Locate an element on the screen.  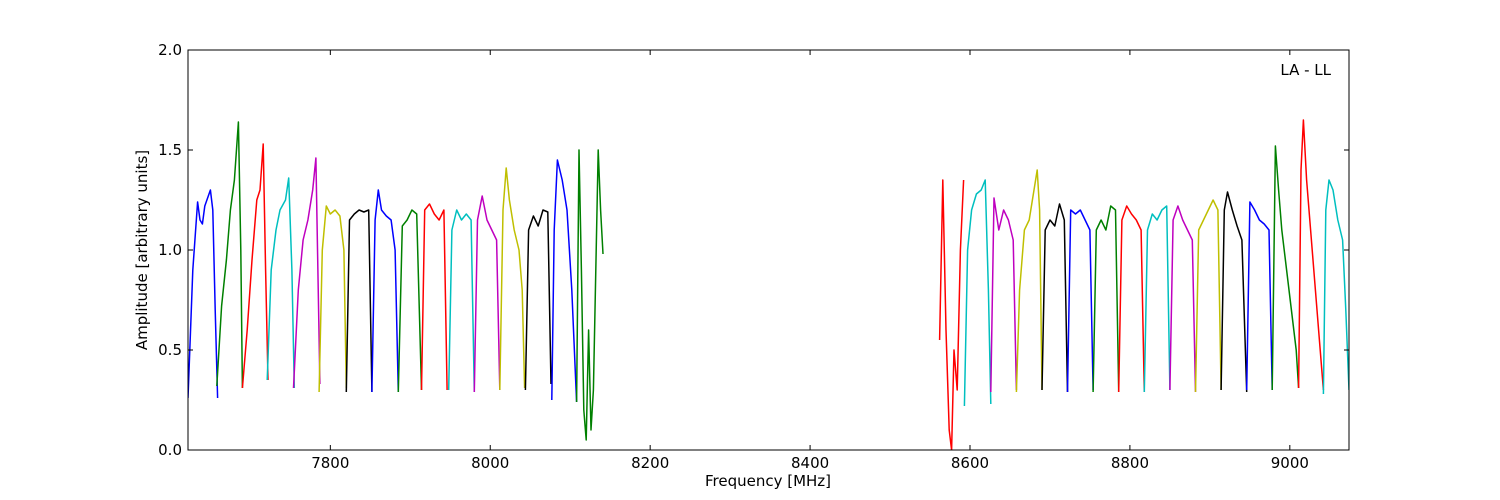
y-axis-label: Amplitude [arbitrary units] is located at coordinates (142, 250).